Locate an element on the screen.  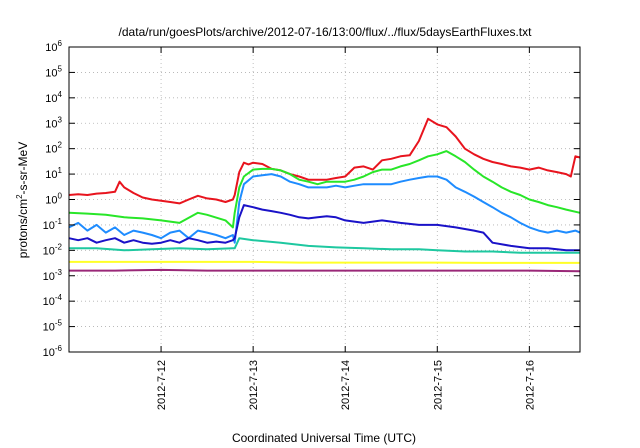
y-tick-label: 10⁴ is located at coordinates (53, 97).